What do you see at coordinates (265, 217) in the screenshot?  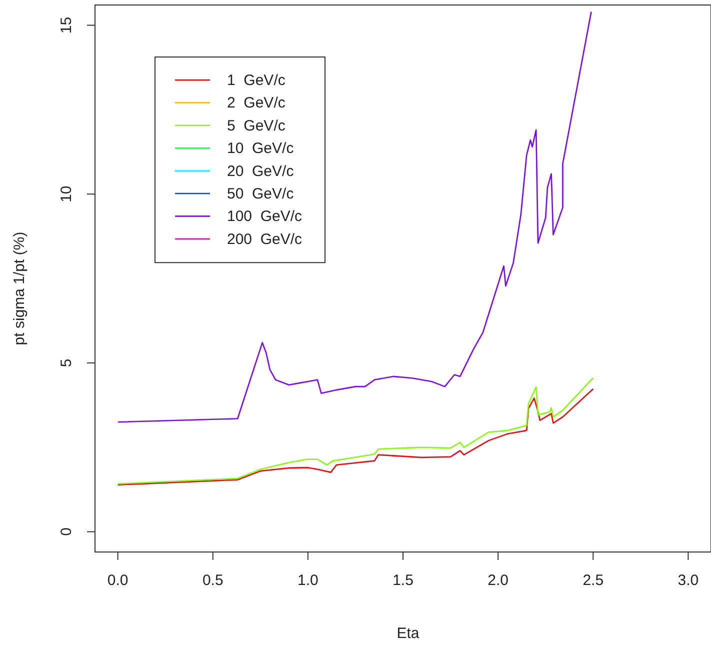 I see `legend-label: 100 GeV/c` at bounding box center [265, 217].